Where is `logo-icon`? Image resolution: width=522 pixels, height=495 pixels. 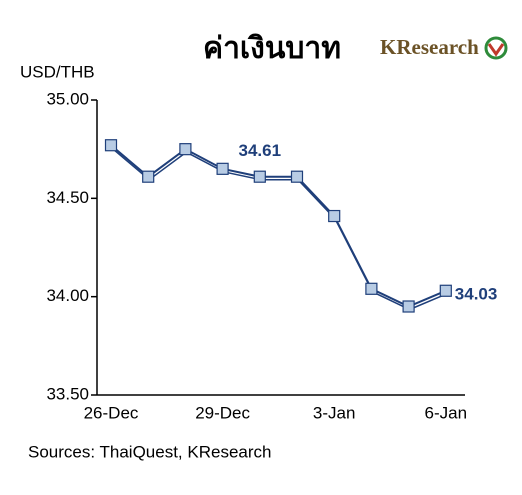 logo-icon is located at coordinates (496, 48).